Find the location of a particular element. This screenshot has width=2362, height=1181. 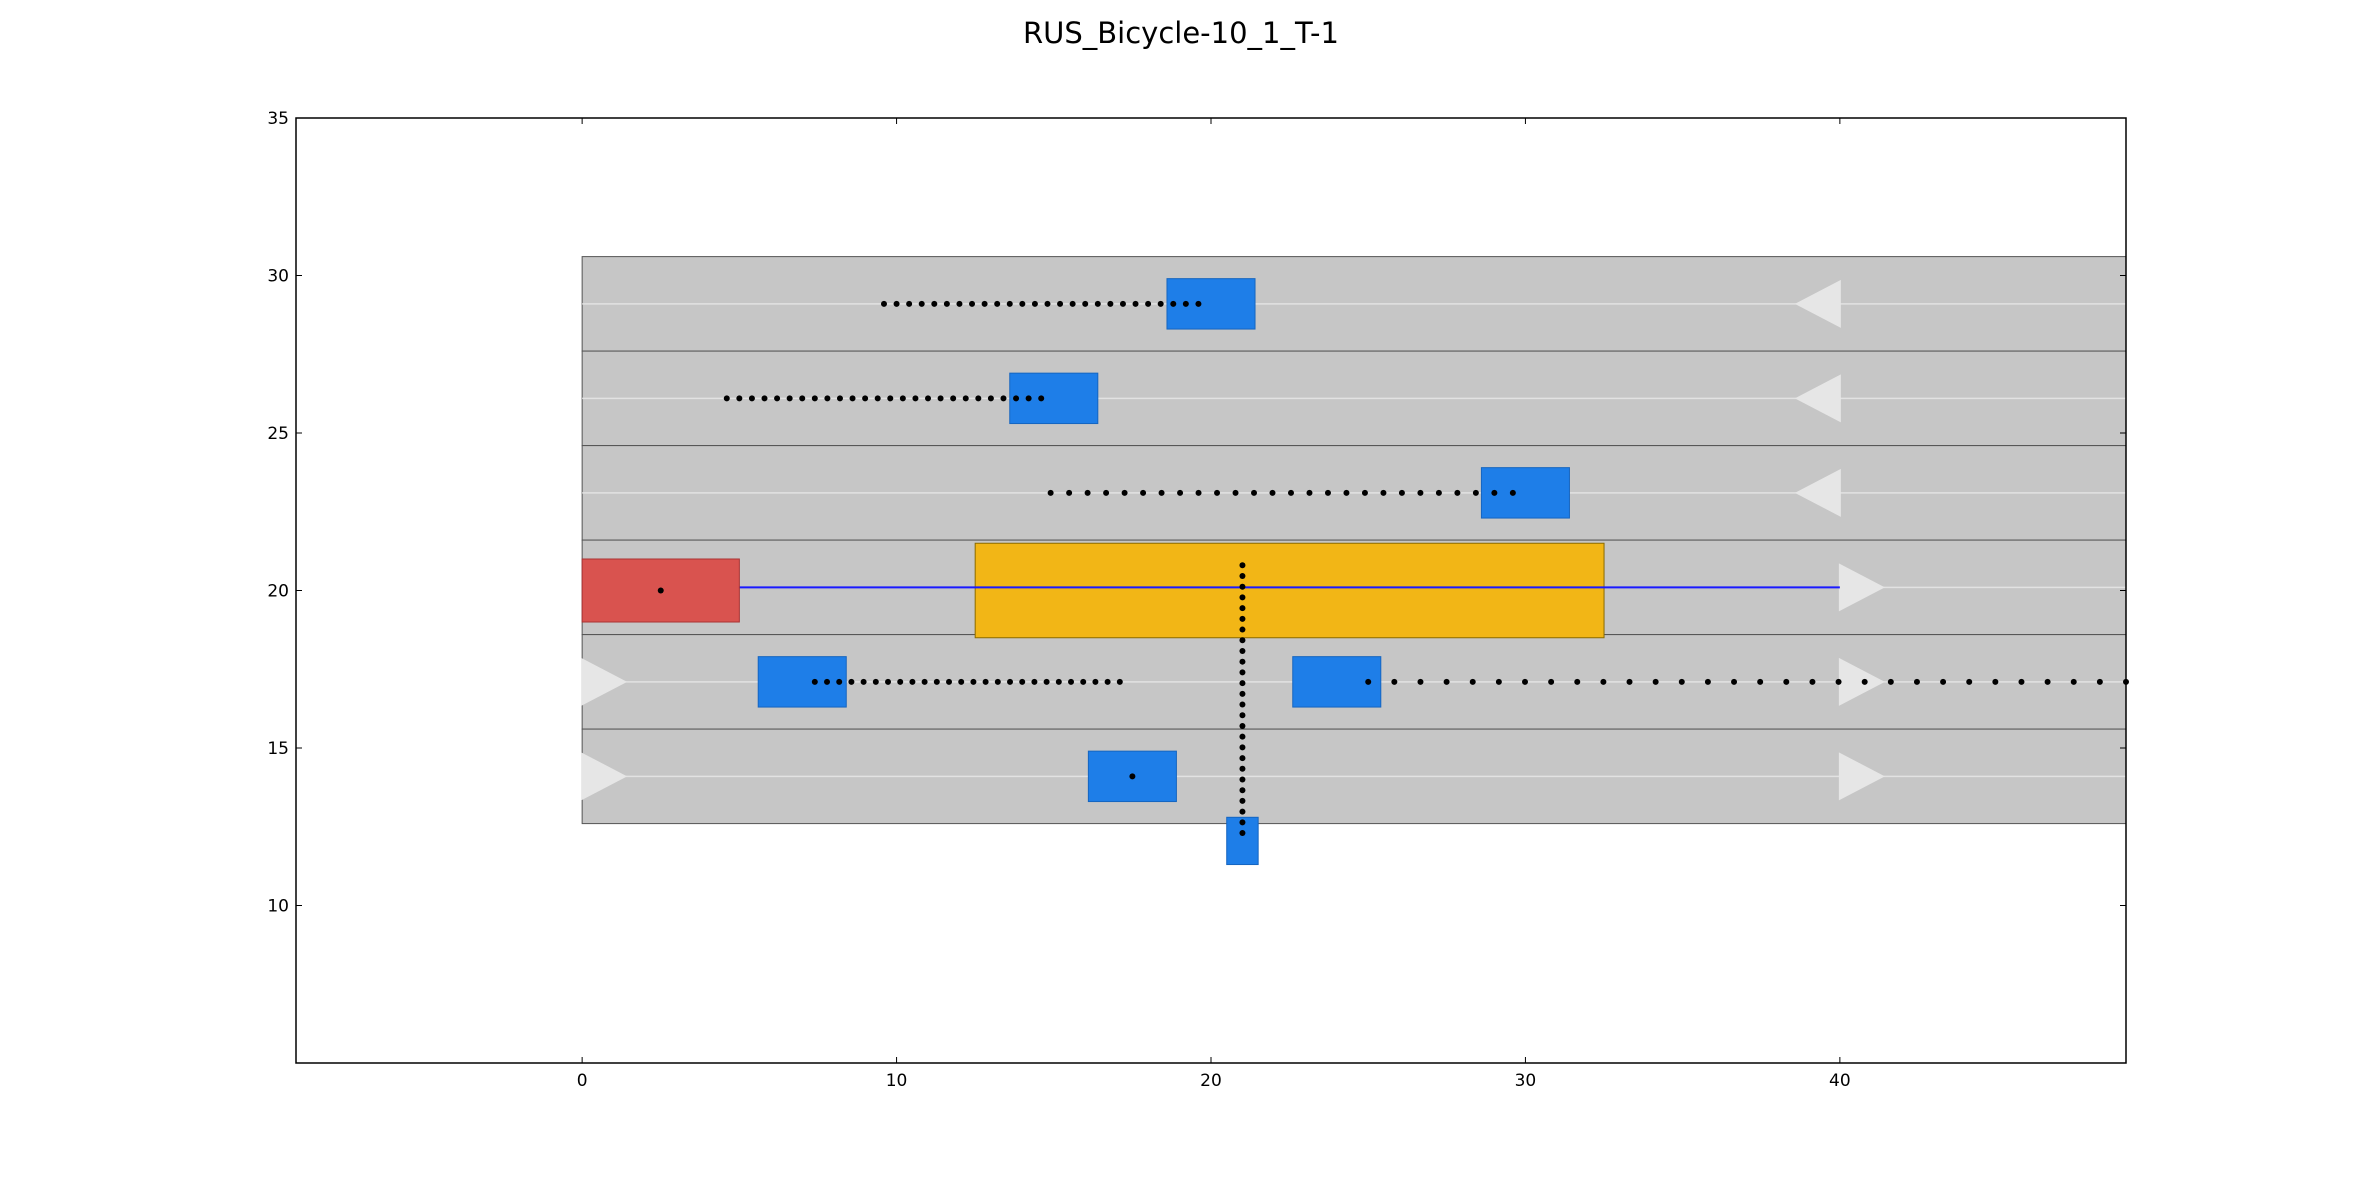

y-tick-label-4: 30 is located at coordinates (278, 277).